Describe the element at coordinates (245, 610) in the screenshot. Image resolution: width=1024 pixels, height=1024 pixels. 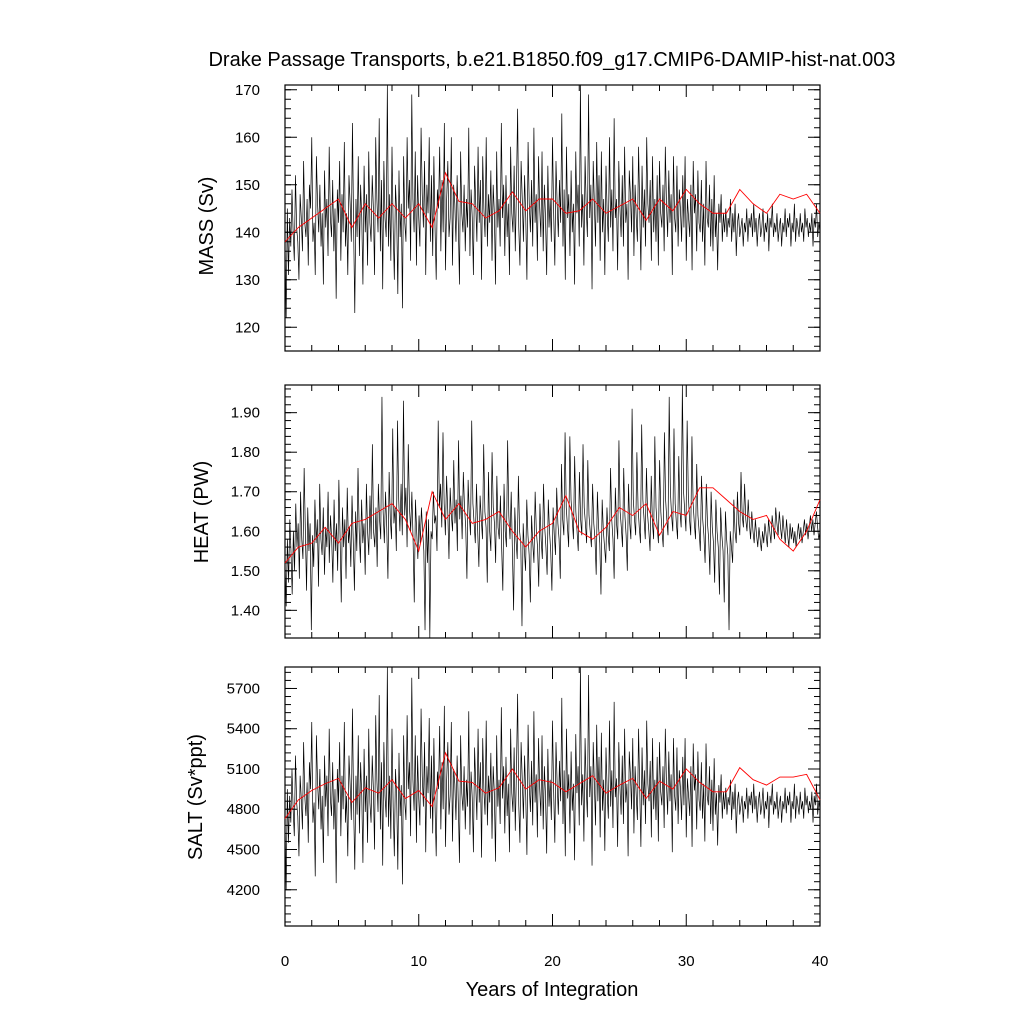
I see `heat-y-tick-label: 1.40` at that location.